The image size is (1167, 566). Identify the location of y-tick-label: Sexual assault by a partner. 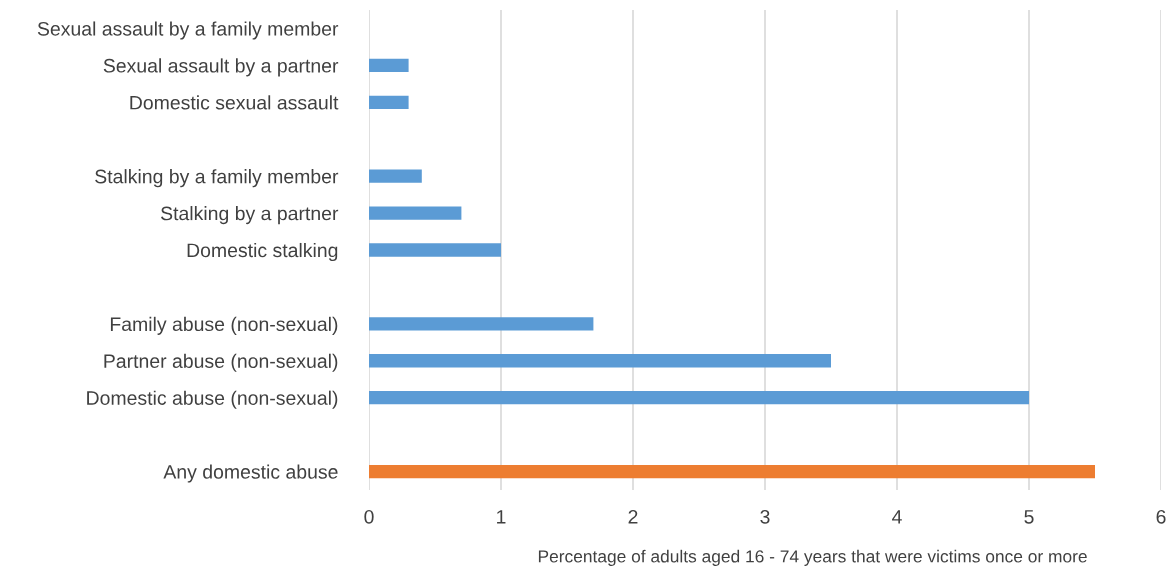
(221, 67).